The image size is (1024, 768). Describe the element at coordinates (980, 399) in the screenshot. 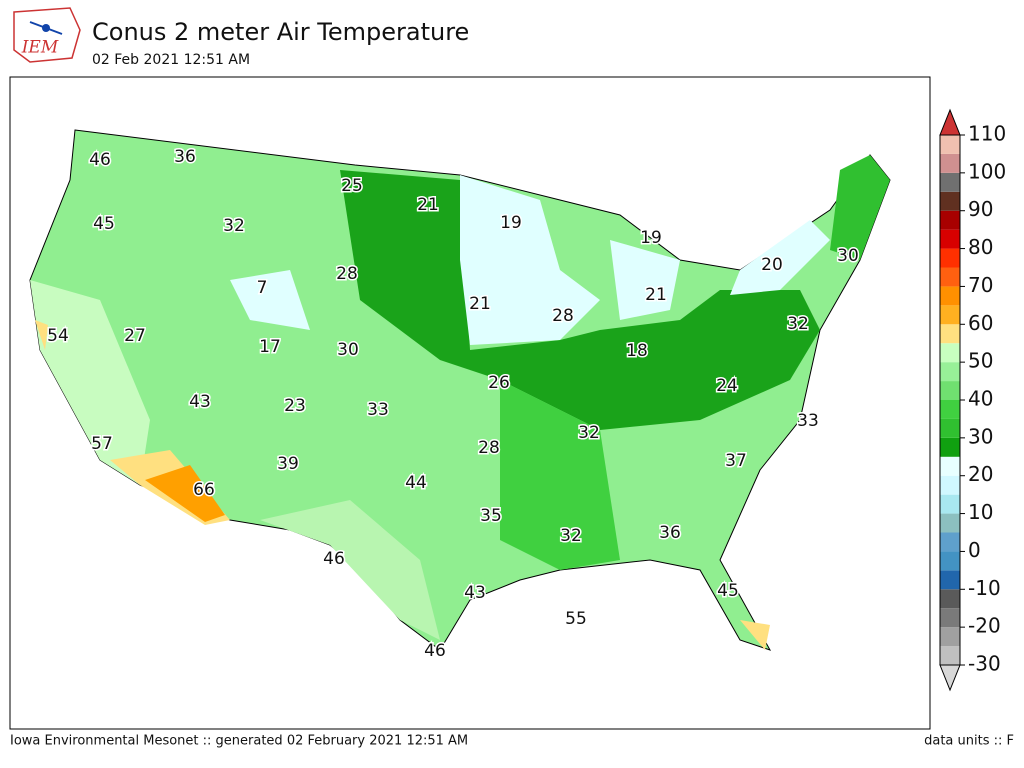

I see `colorbar-tick-label: 40` at that location.